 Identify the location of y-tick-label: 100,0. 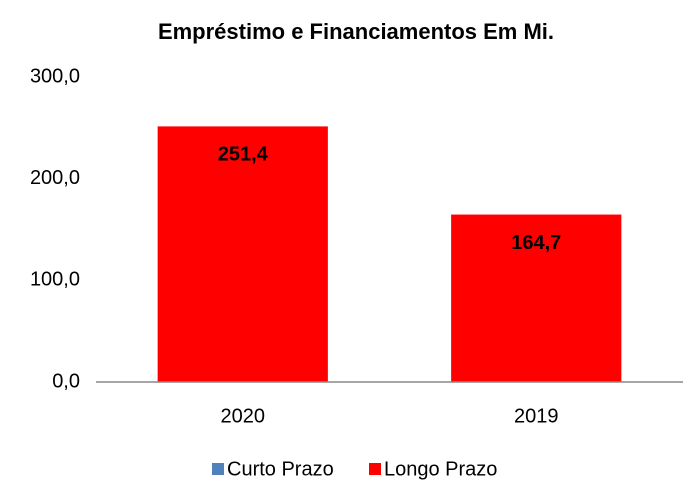
(55, 280).